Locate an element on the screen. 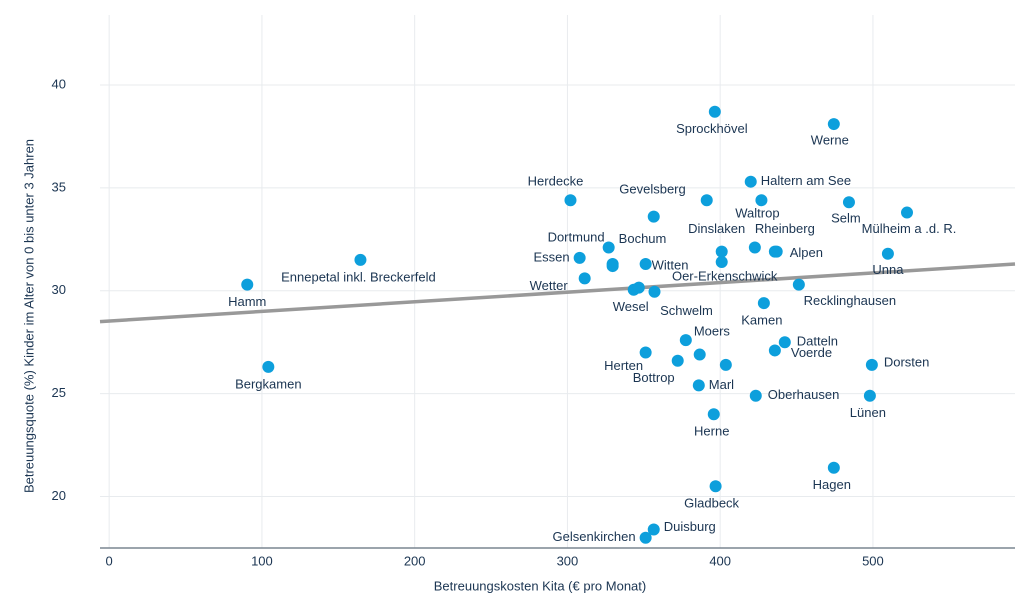 This screenshot has width=1026, height=600. point-label: Gevelsberg is located at coordinates (652, 189).